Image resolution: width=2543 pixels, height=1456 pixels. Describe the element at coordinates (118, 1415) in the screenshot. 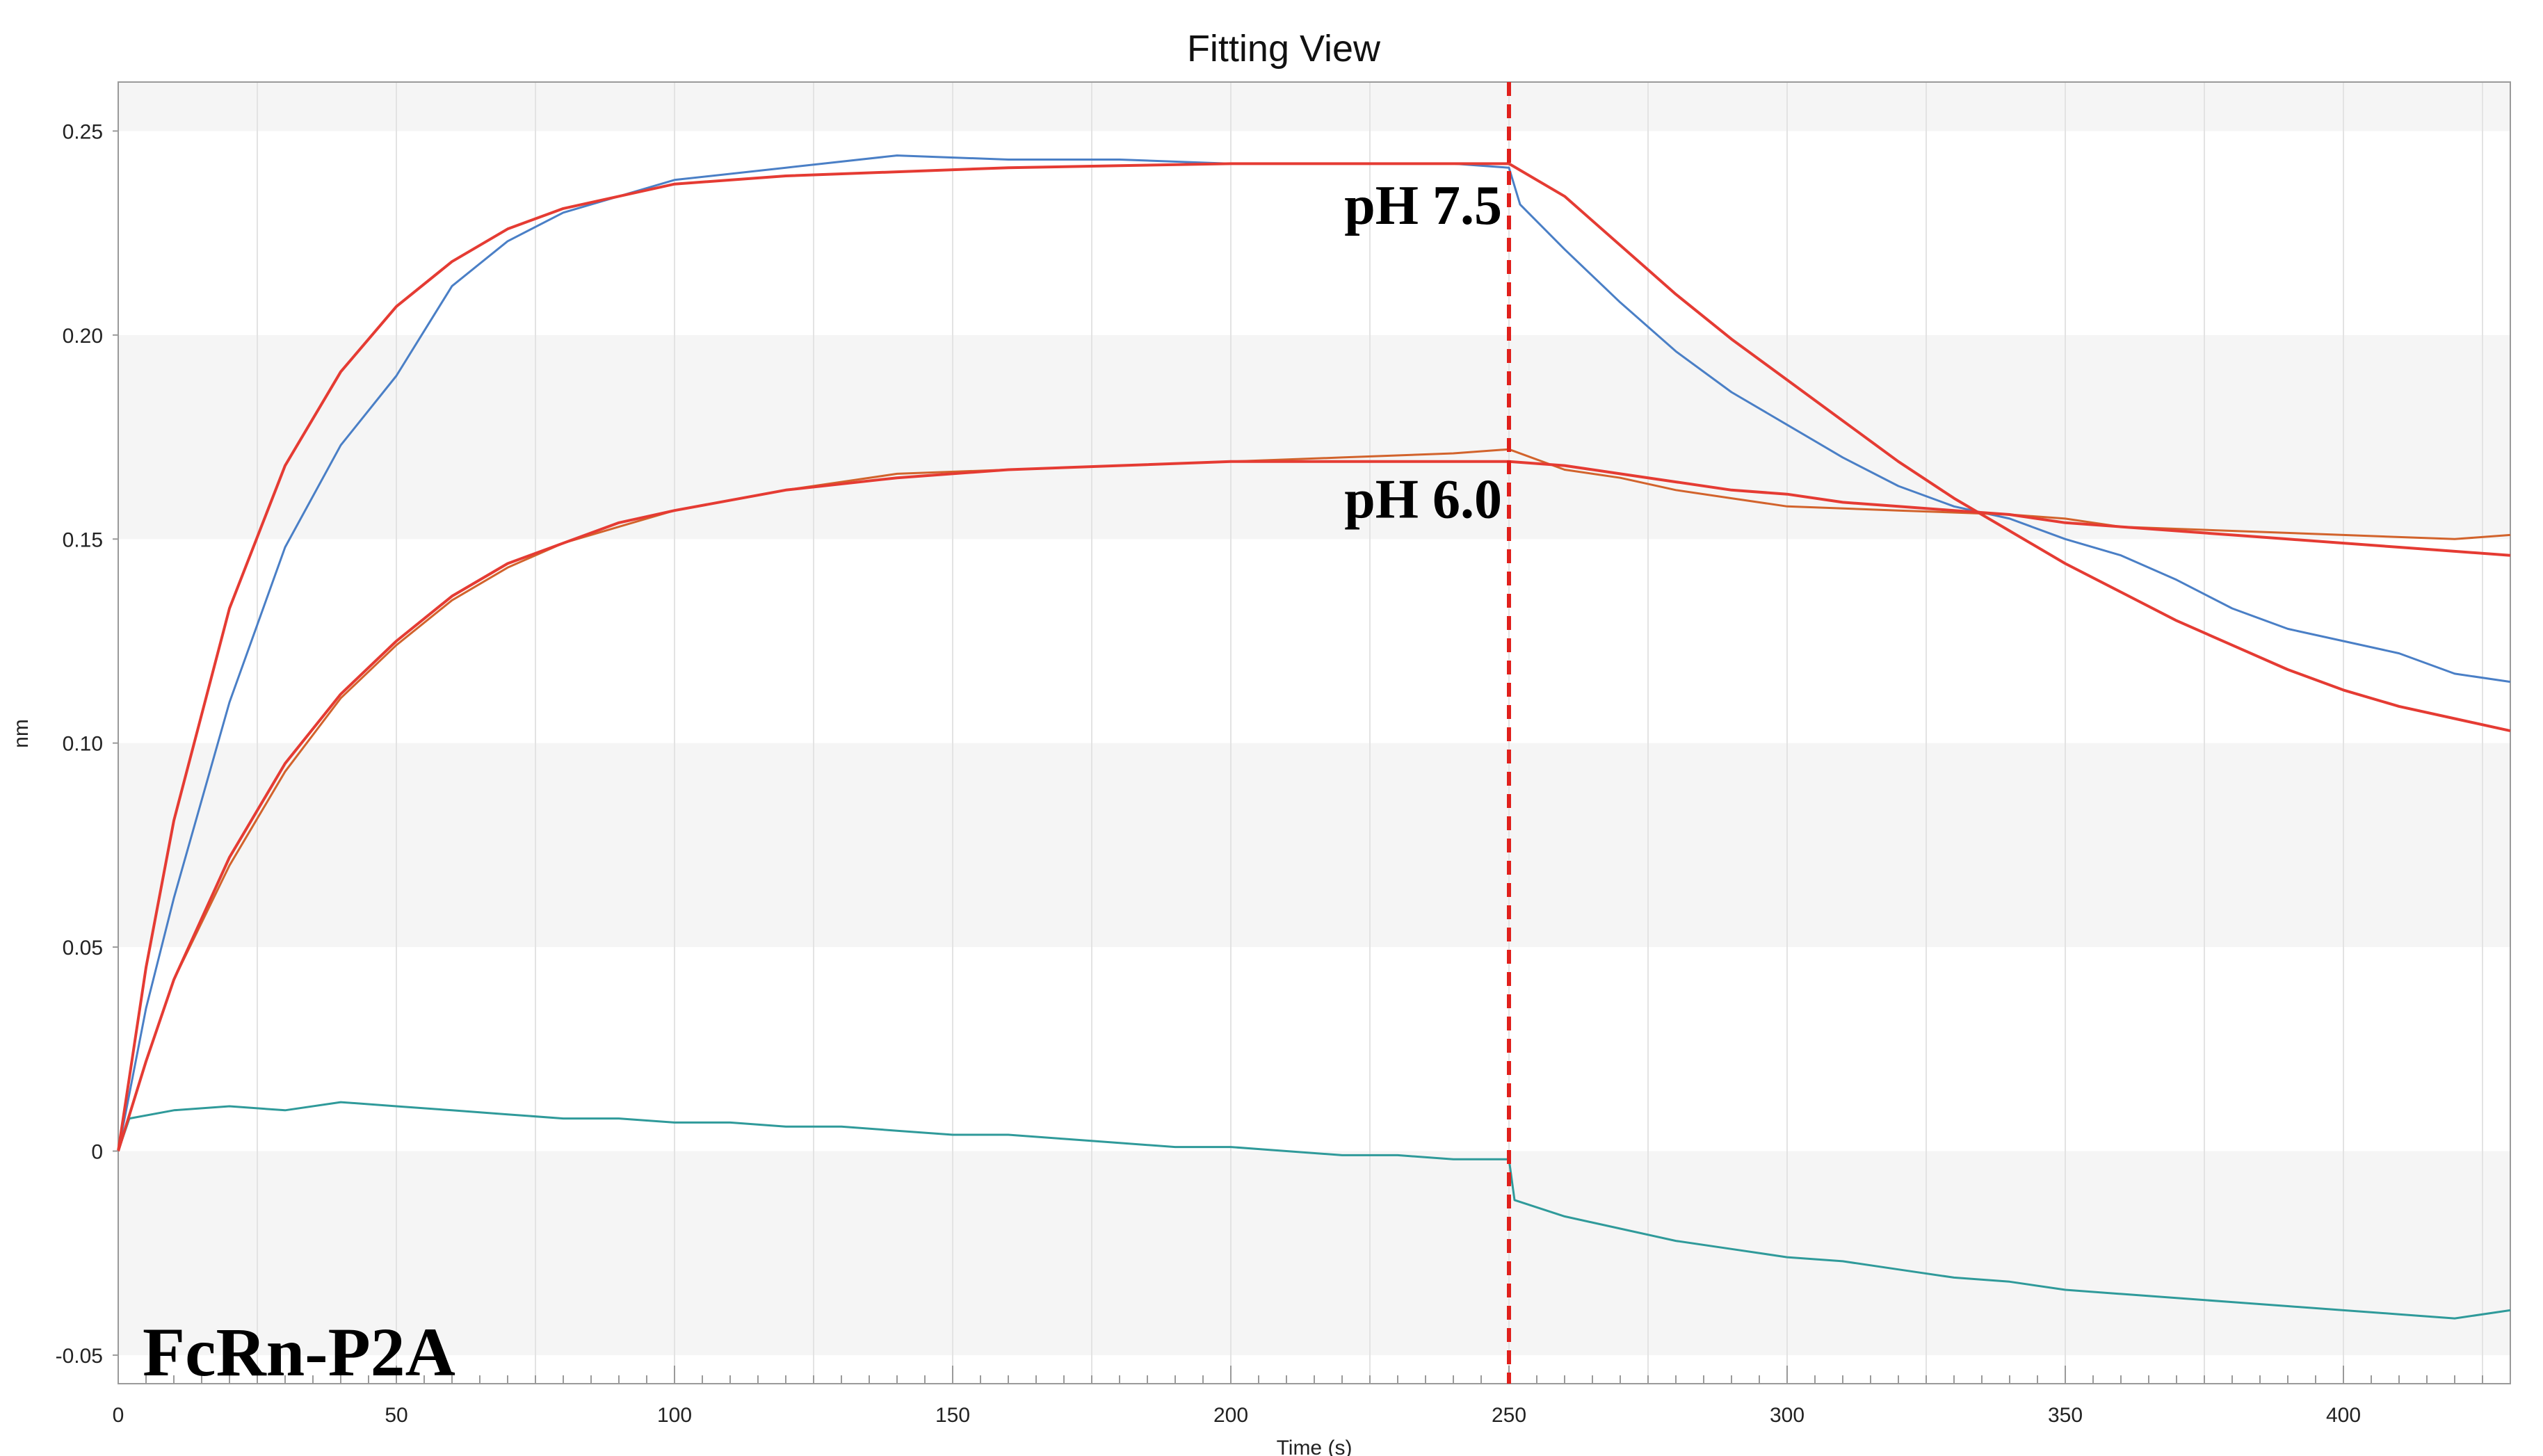

I see `x-tick-label: 0` at that location.